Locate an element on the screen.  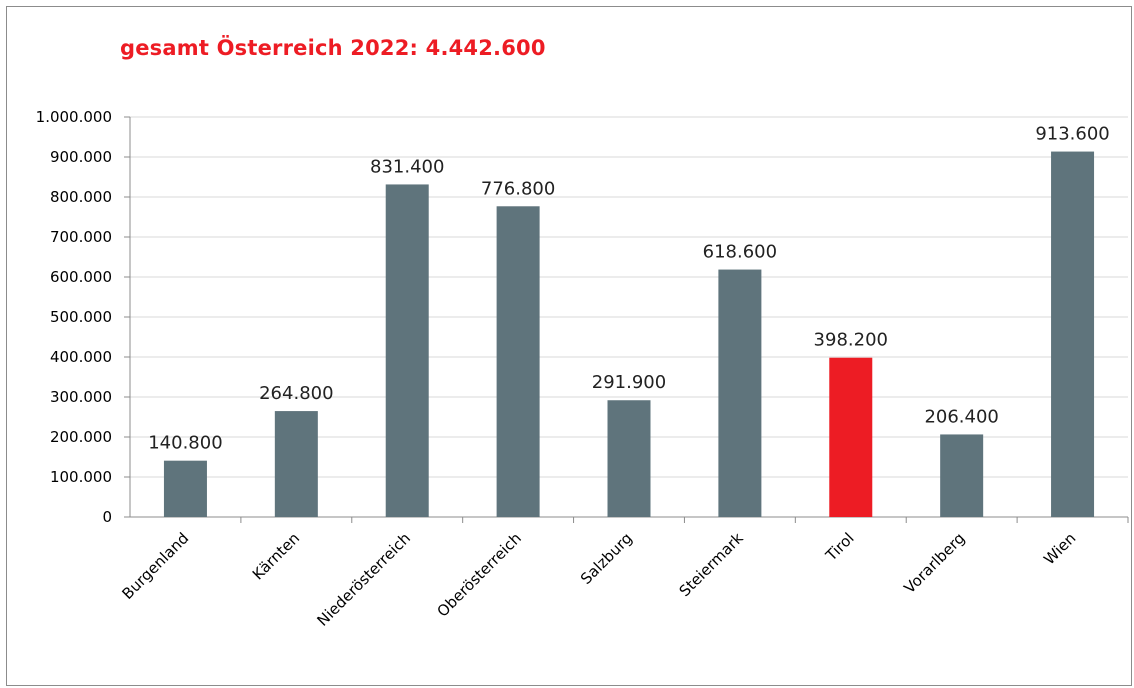
data-label: 140.800 is located at coordinates (185, 443).